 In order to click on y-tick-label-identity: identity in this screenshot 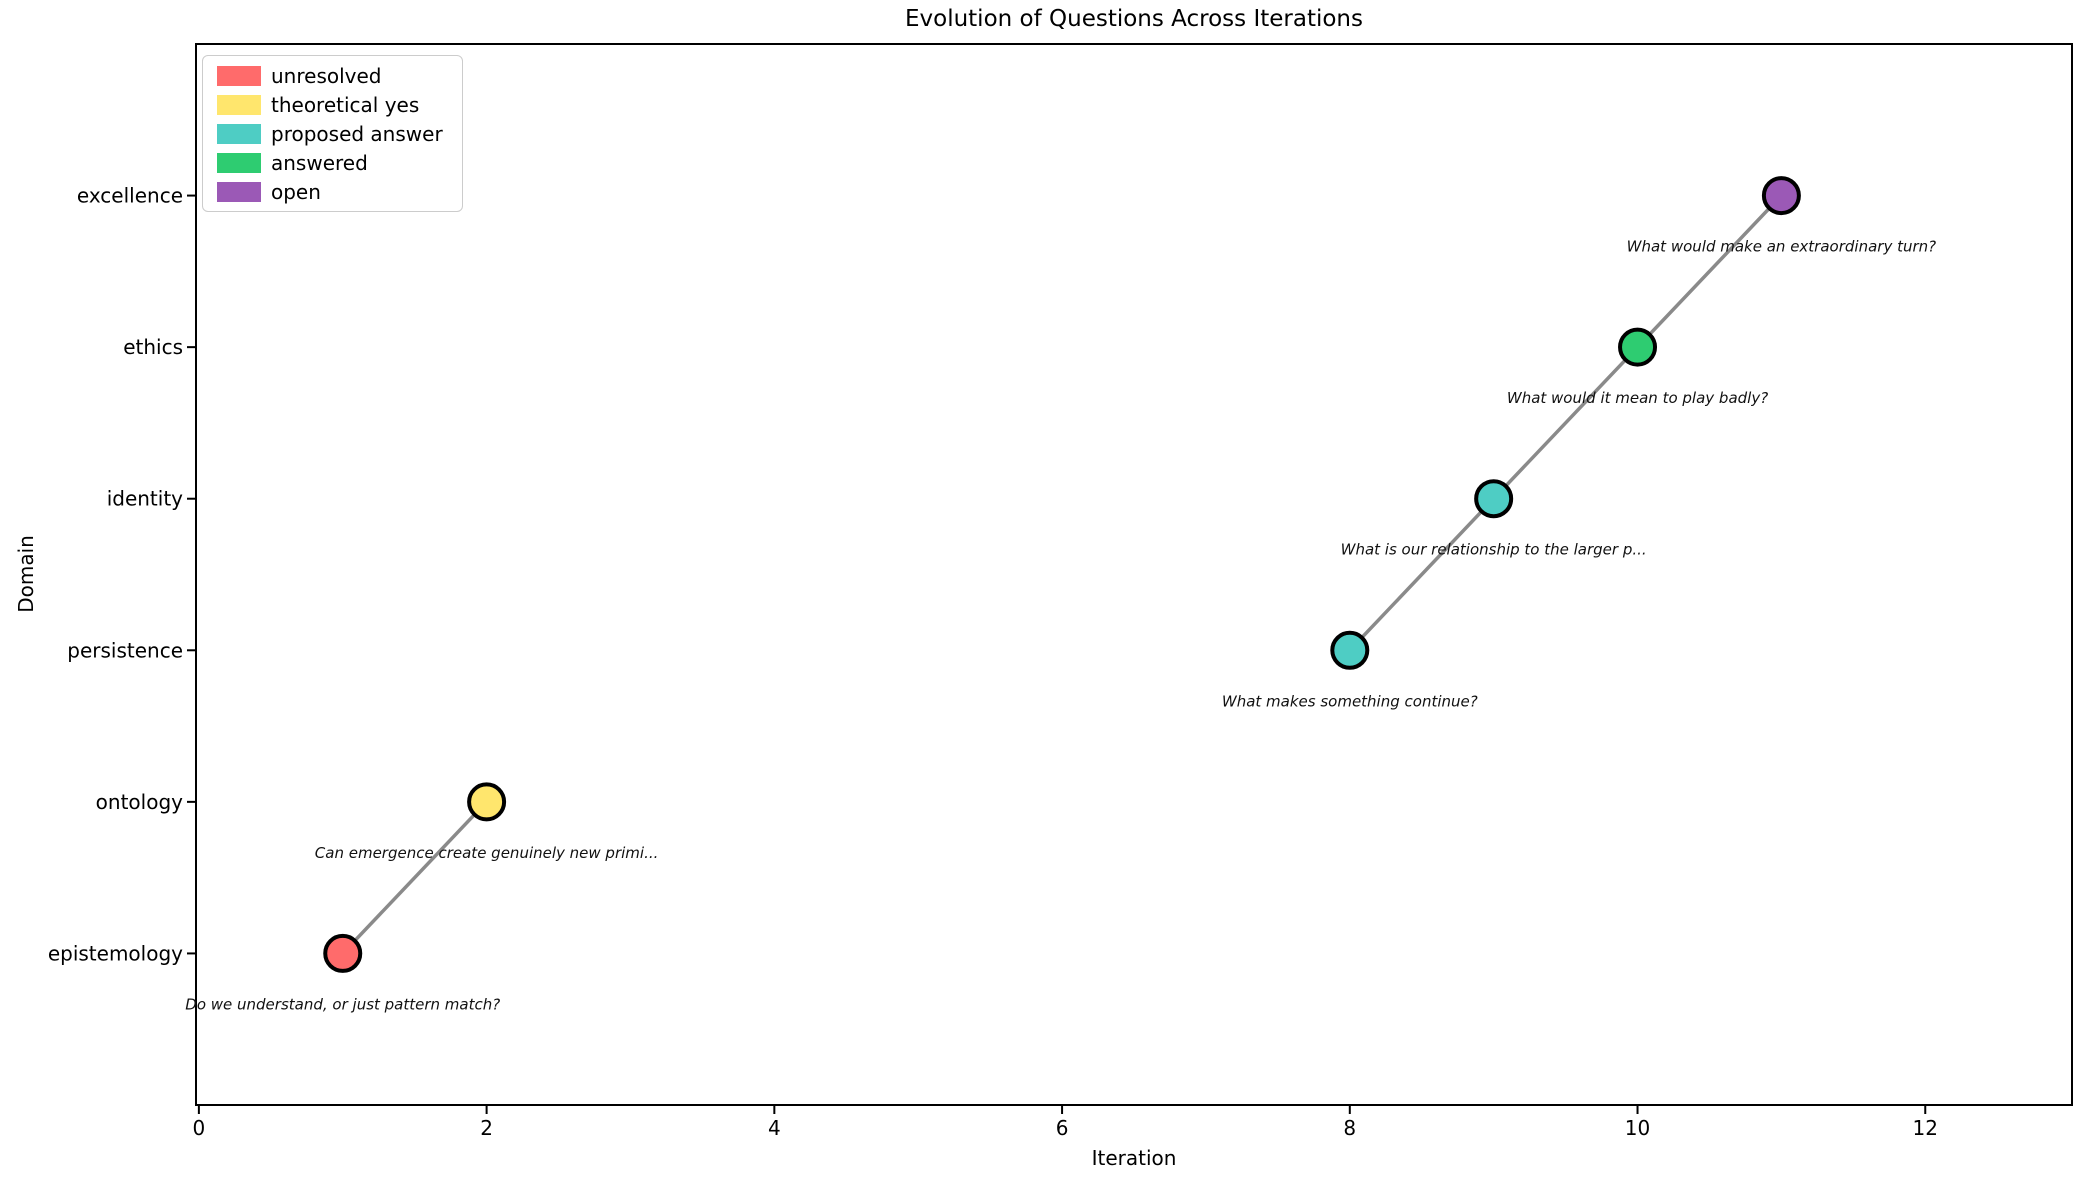, I will do `click(145, 499)`.